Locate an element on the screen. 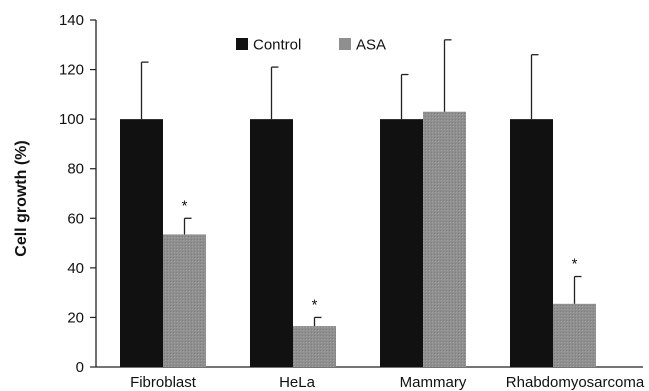  legend-swatch-asa is located at coordinates (345, 44).